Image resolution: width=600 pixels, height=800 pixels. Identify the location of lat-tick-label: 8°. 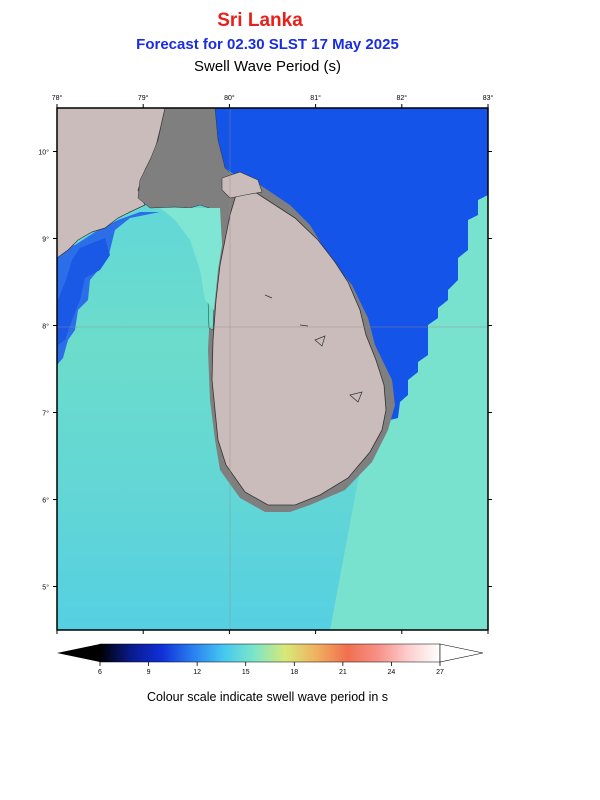
(45, 327).